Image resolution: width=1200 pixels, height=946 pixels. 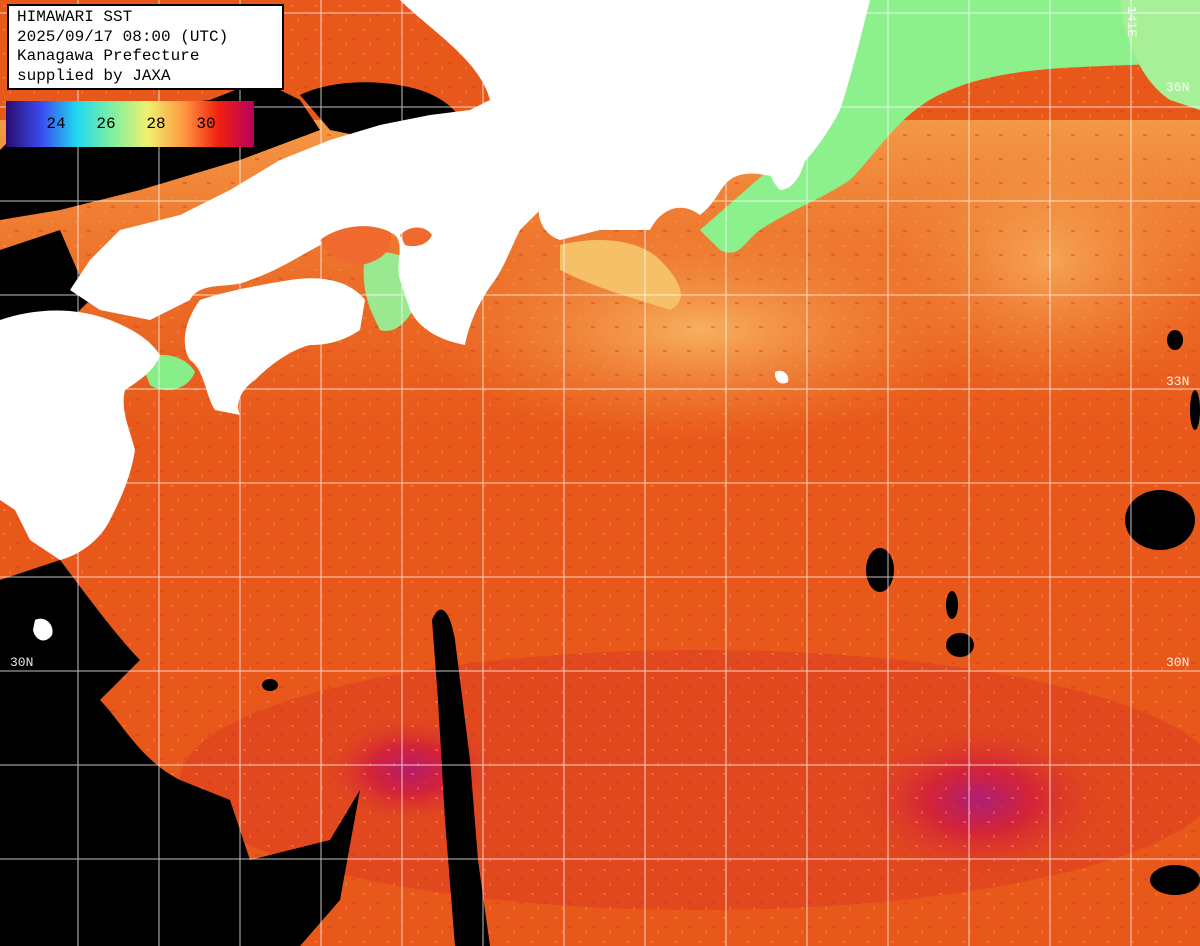 I want to click on land-kyushu, so click(x=80, y=435).